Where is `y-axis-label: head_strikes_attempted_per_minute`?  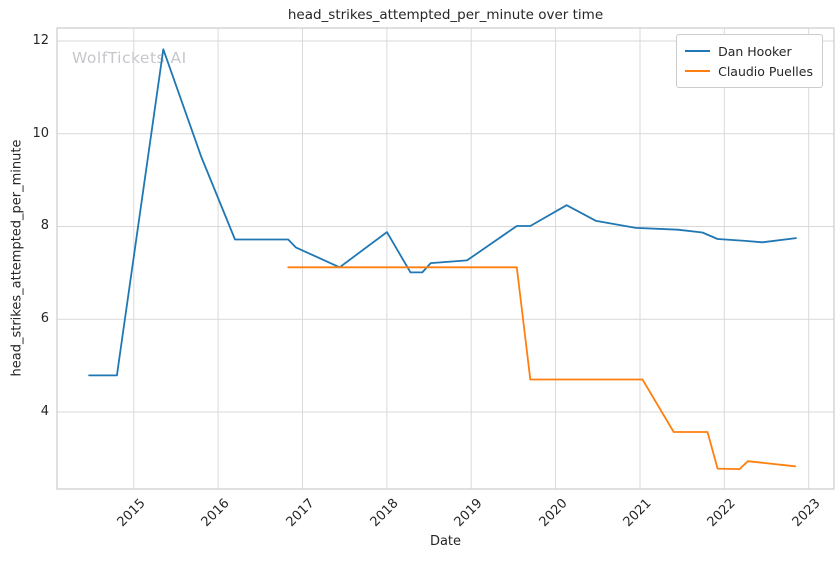
y-axis-label: head_strikes_attempted_per_minute is located at coordinates (17, 258).